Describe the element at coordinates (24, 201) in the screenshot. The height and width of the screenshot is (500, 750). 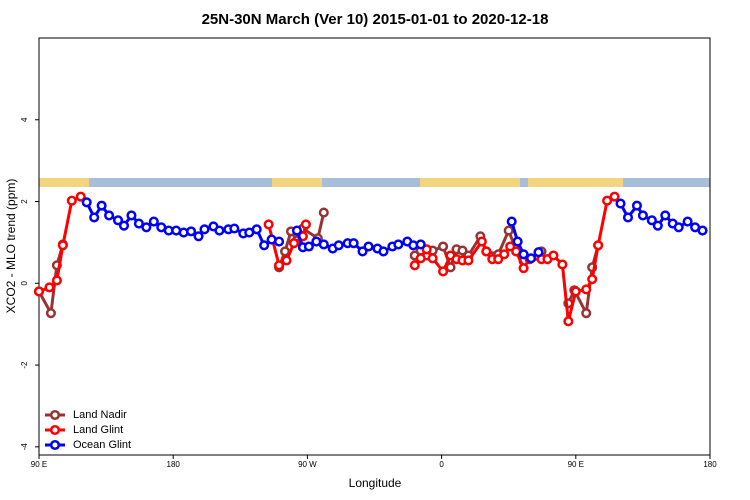
I see `y-tick-label: 2` at that location.